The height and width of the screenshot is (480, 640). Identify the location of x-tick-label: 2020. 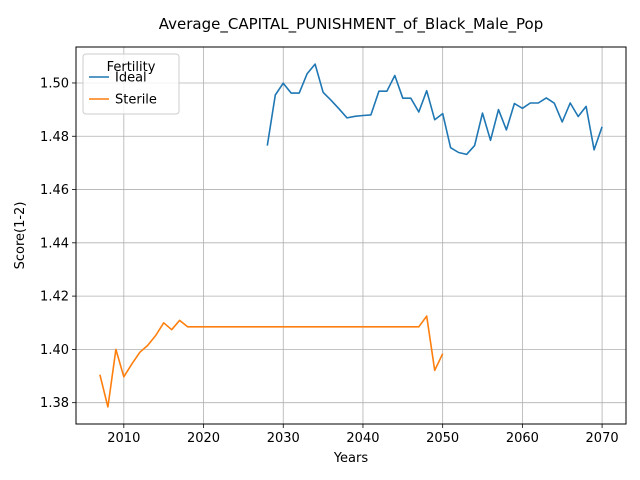
(203, 438).